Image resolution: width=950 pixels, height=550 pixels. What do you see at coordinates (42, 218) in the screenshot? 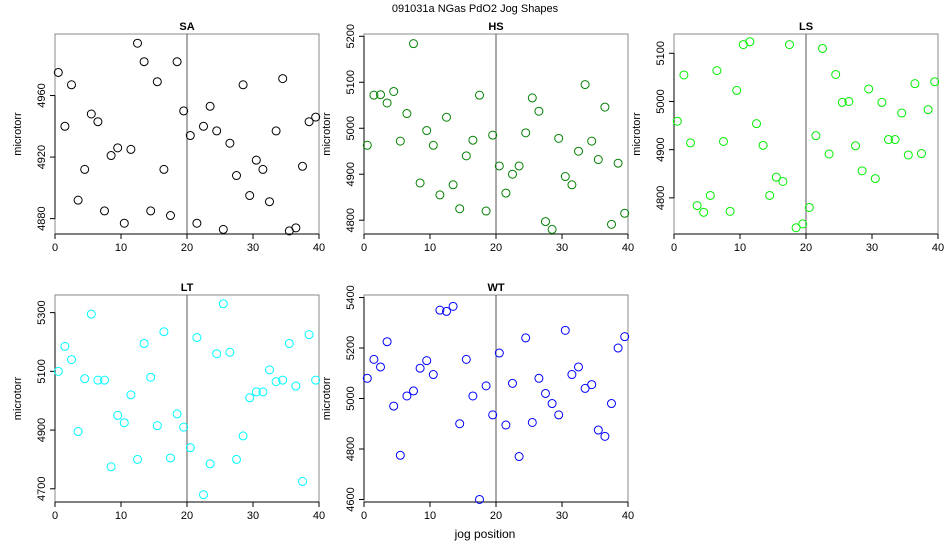
I see `y-tick-label: 4880` at bounding box center [42, 218].